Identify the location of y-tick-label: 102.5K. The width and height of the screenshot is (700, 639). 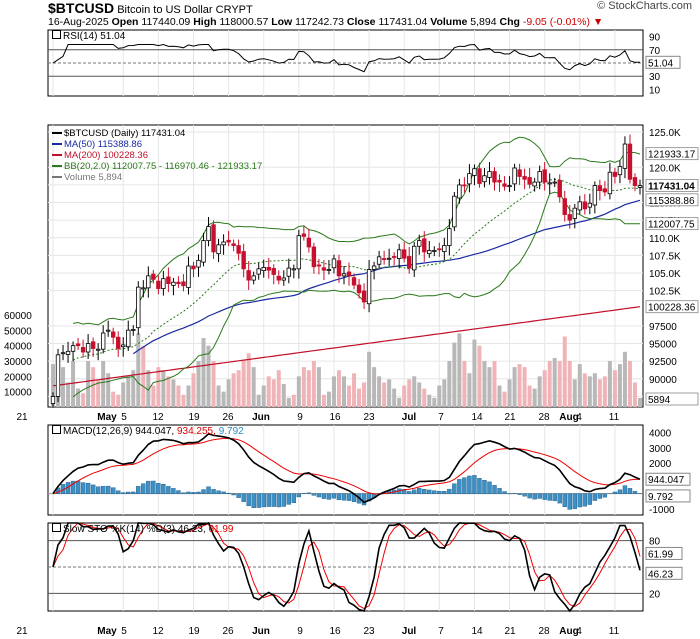
(665, 292).